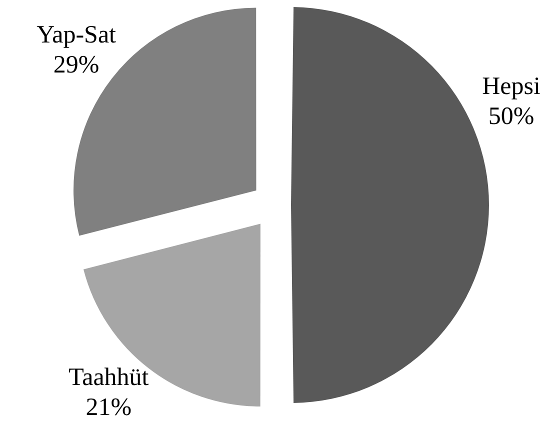 The height and width of the screenshot is (428, 543). Describe the element at coordinates (511, 86) in the screenshot. I see `slice-label: Hepsi` at that location.